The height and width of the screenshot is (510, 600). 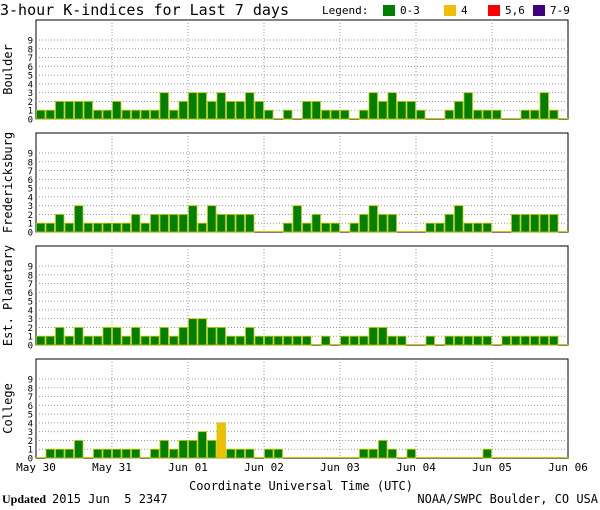 What do you see at coordinates (30, 181) in the screenshot?
I see `y-tick-label: 6` at bounding box center [30, 181].